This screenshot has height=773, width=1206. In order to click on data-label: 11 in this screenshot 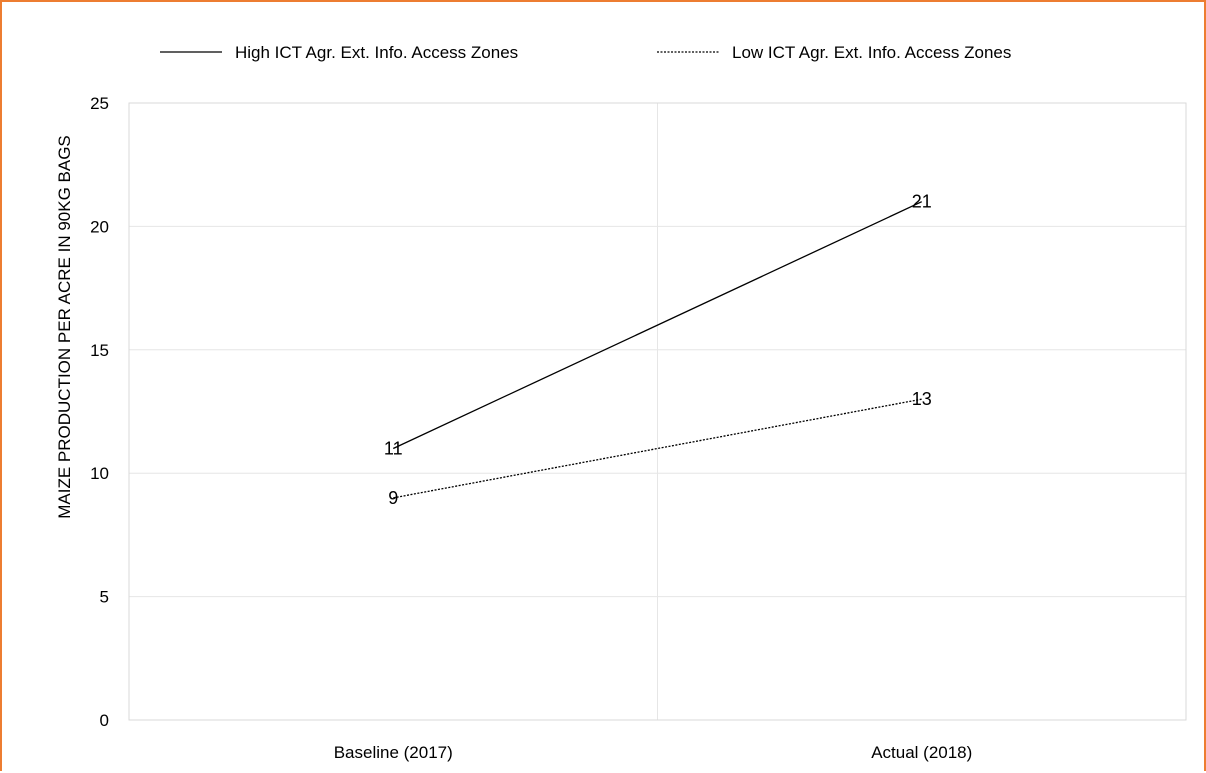, I will do `click(393, 449)`.